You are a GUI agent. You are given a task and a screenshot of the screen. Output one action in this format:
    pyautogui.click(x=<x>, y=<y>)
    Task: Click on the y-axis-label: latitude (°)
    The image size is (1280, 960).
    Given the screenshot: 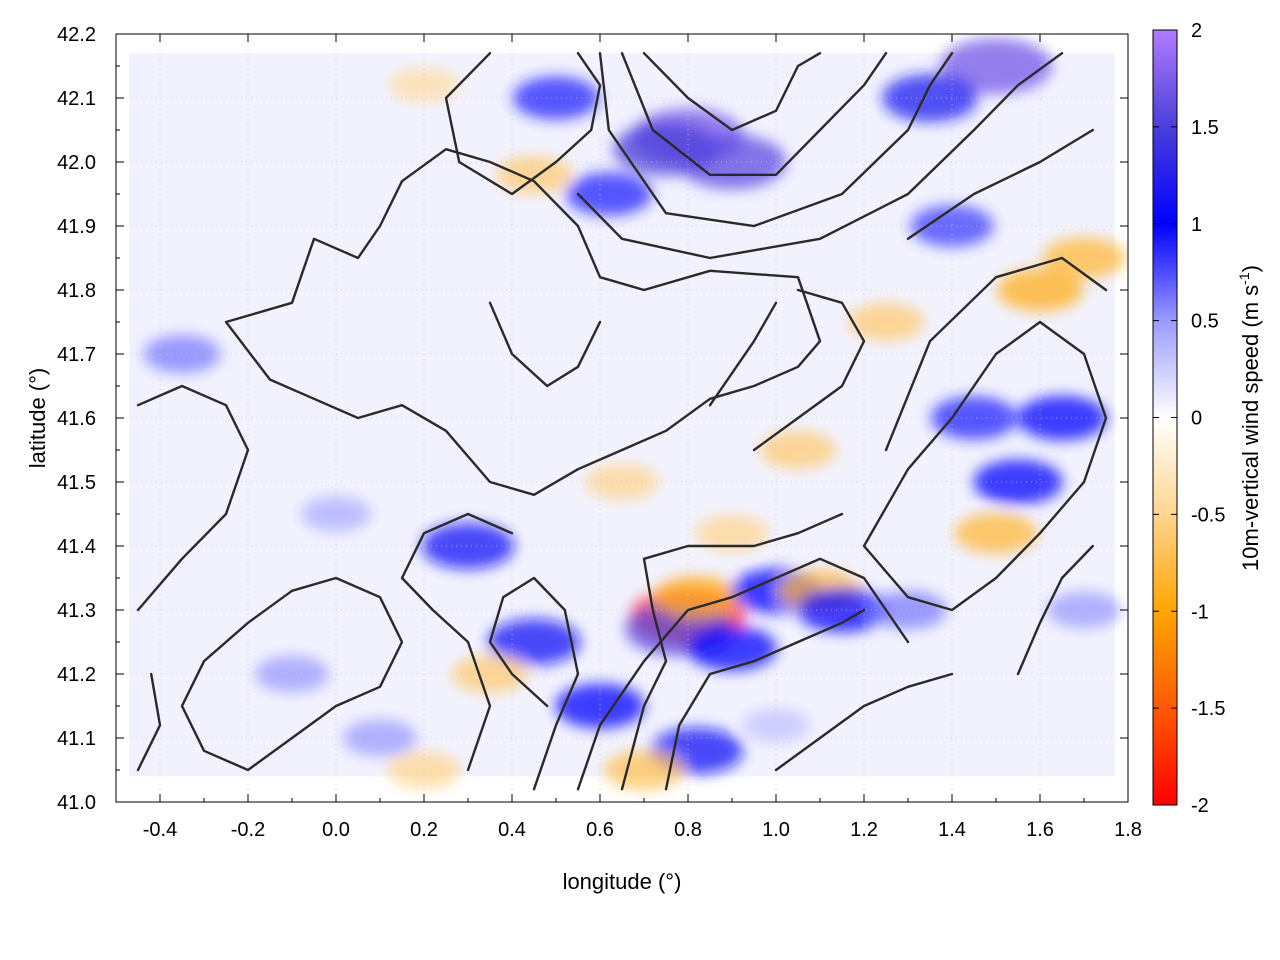 What is the action you would take?
    pyautogui.click(x=37, y=418)
    